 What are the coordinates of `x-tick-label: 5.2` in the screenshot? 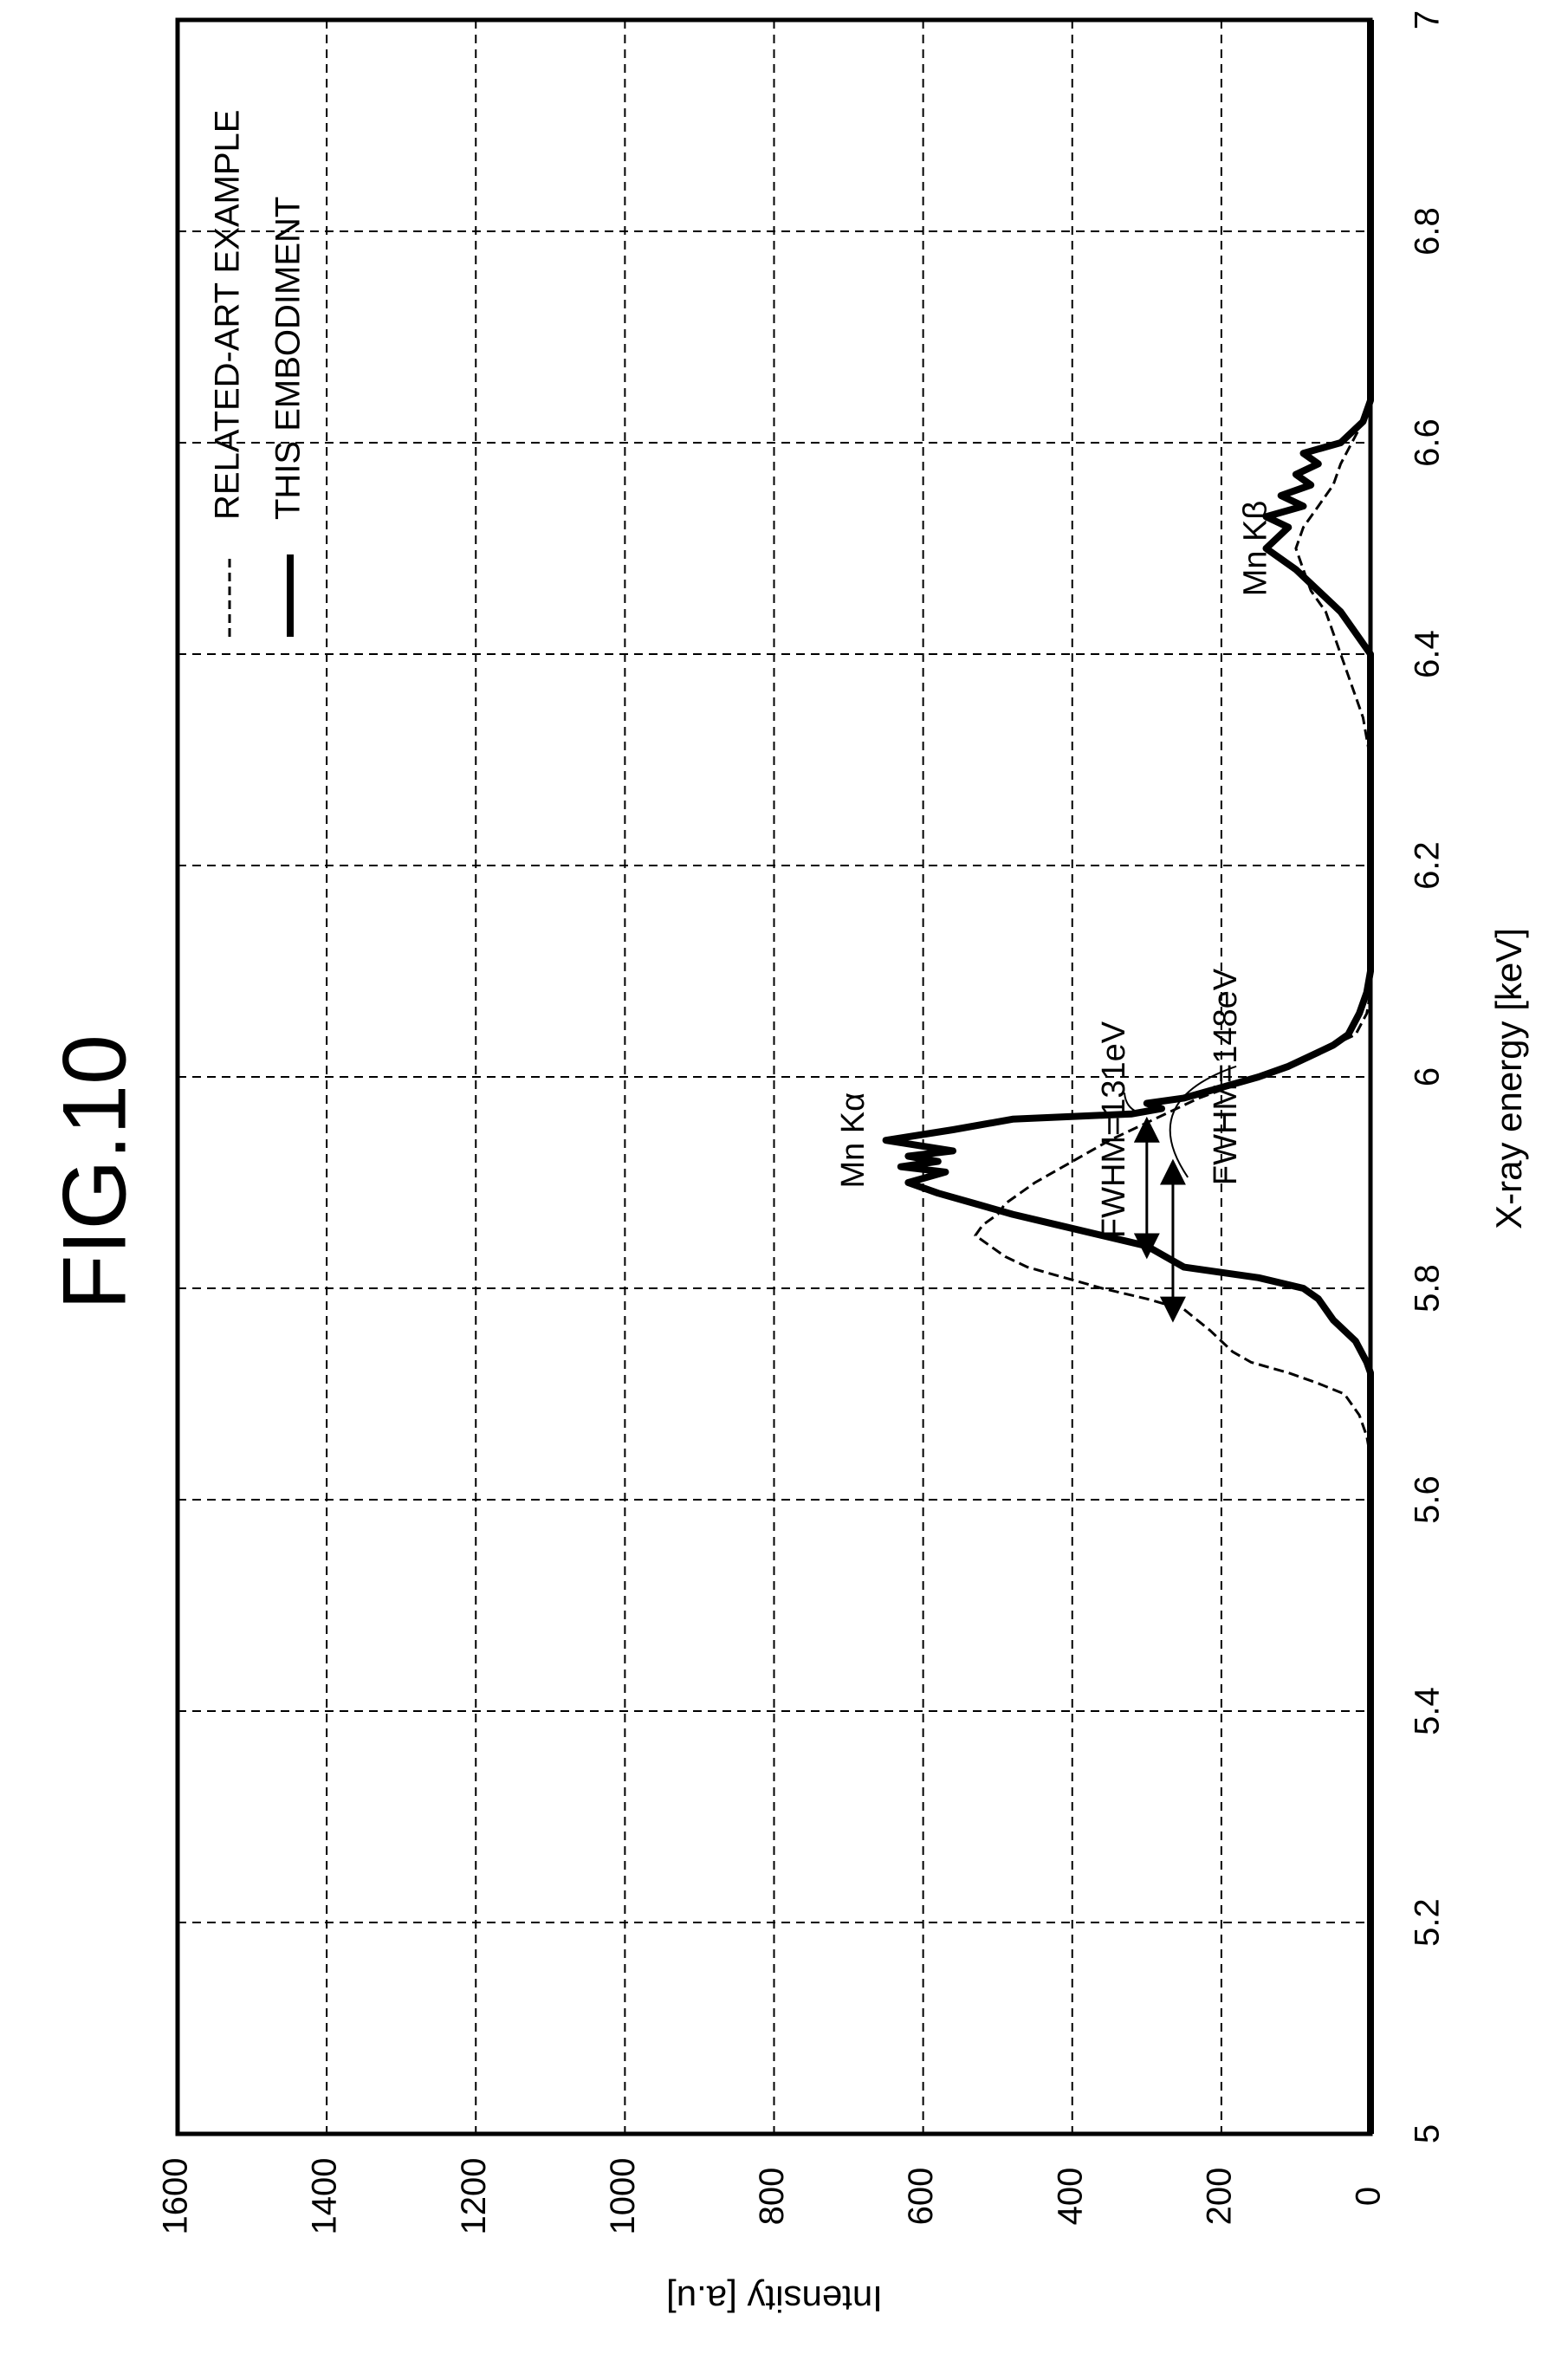 It's located at (1428, 1922).